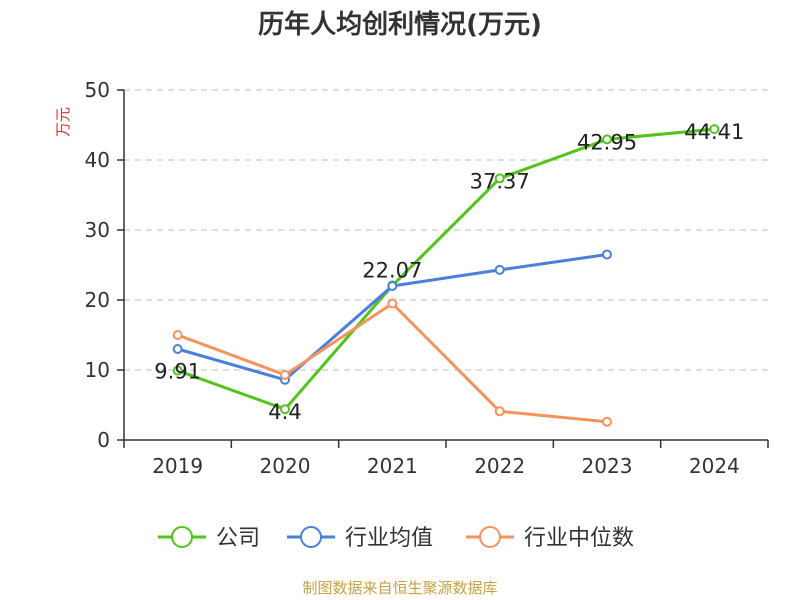 This screenshot has width=800, height=600. I want to click on source-note: 制图数据来自恒生聚源数据库, so click(400, 588).